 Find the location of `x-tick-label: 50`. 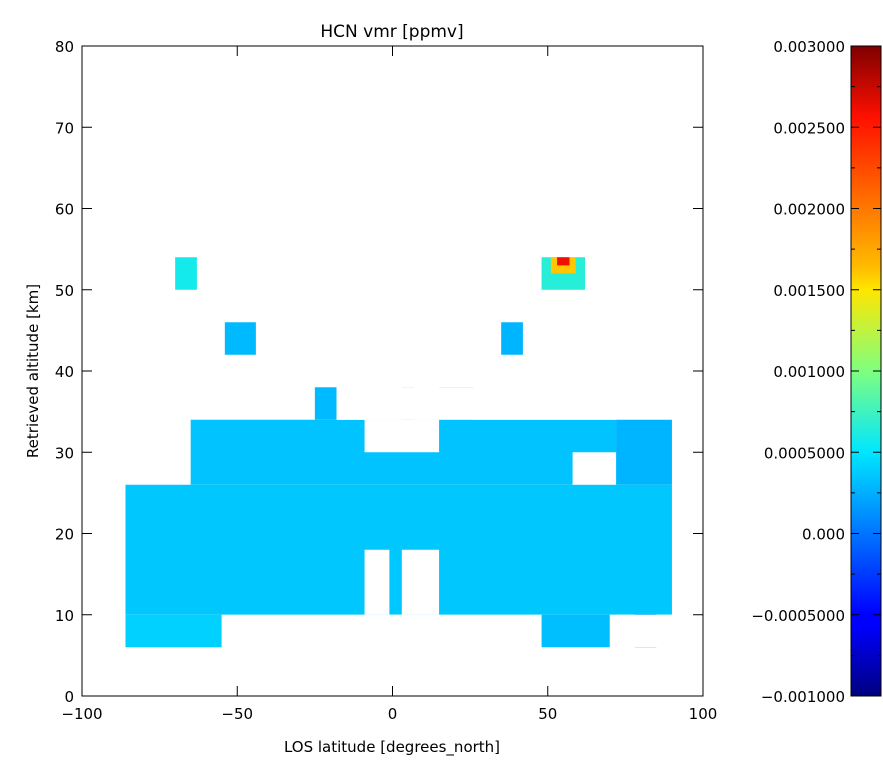

x-tick-label: 50 is located at coordinates (547, 714).